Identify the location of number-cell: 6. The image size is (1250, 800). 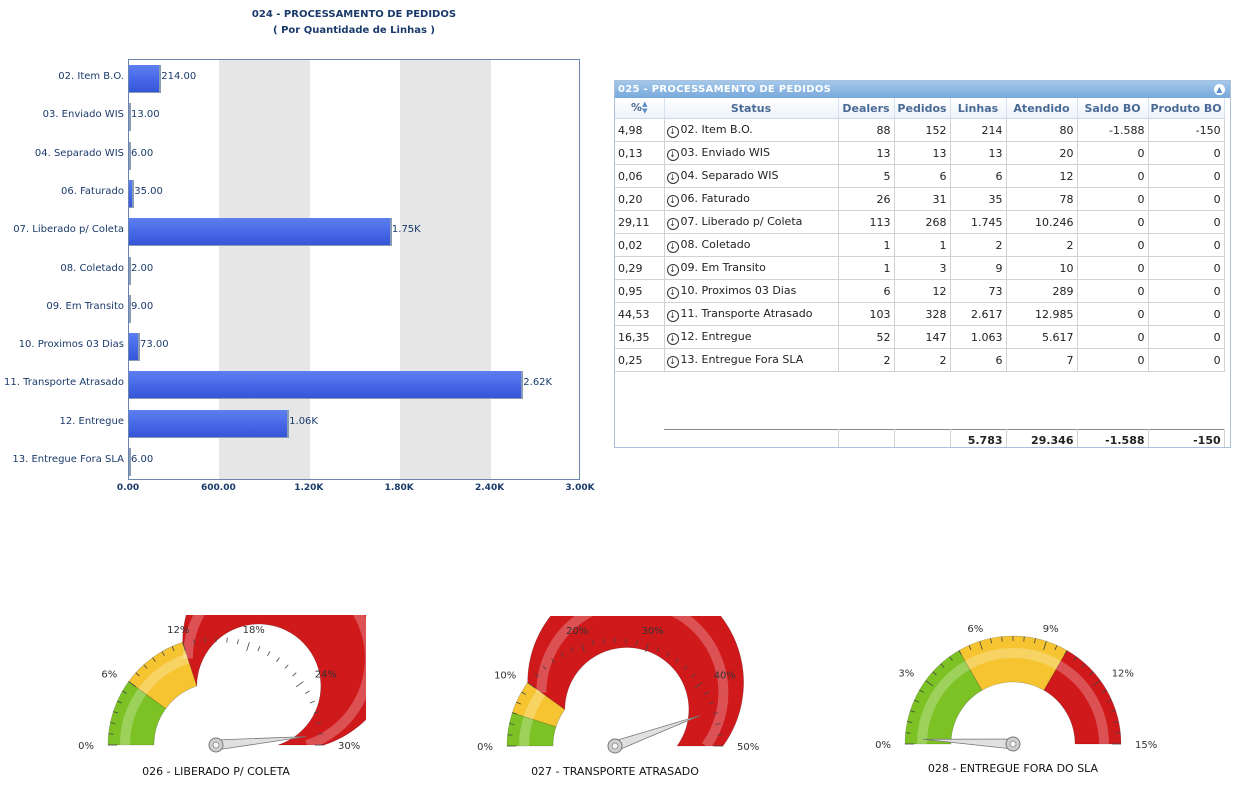
(978, 176).